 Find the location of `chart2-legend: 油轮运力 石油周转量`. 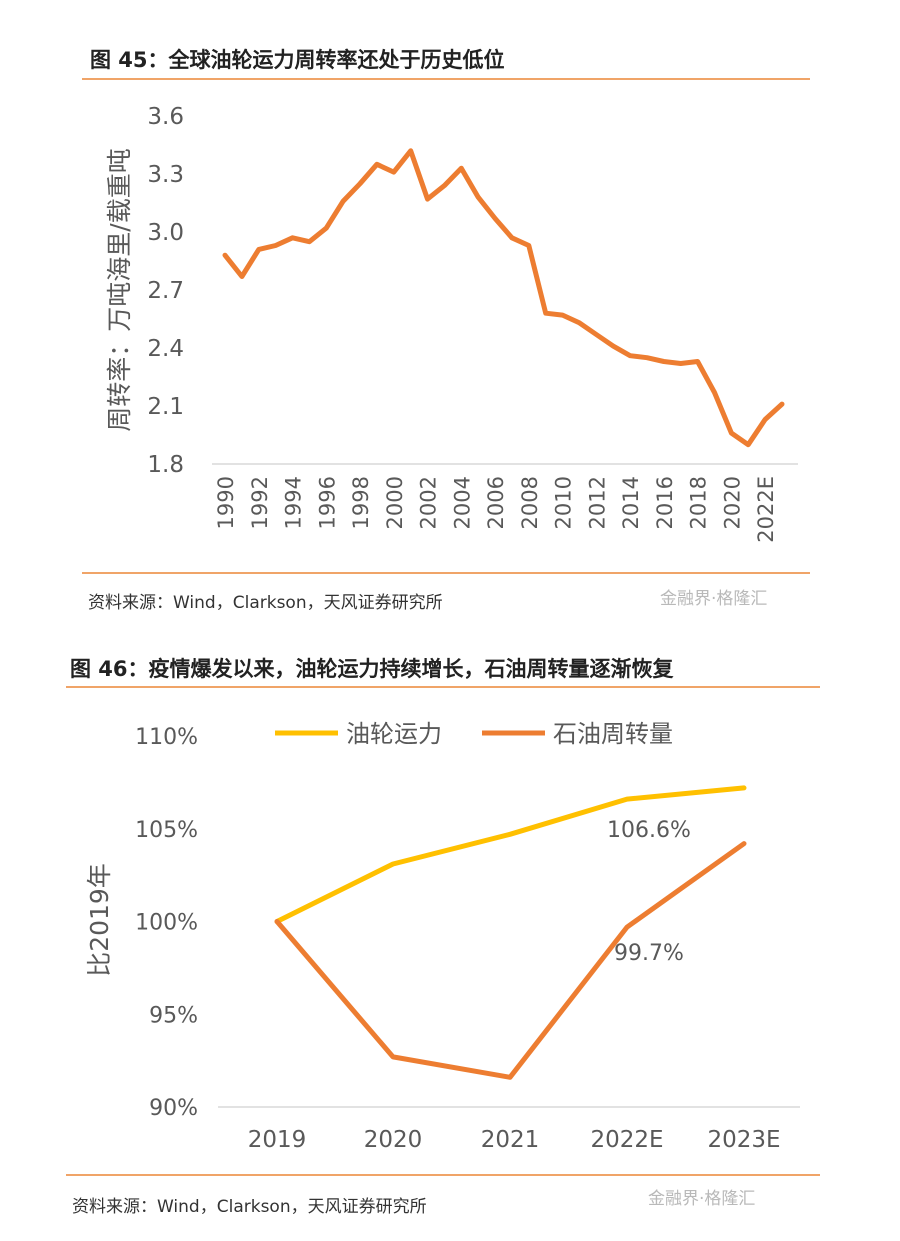

chart2-legend: 油轮运力 石油周转量 is located at coordinates (474, 734).